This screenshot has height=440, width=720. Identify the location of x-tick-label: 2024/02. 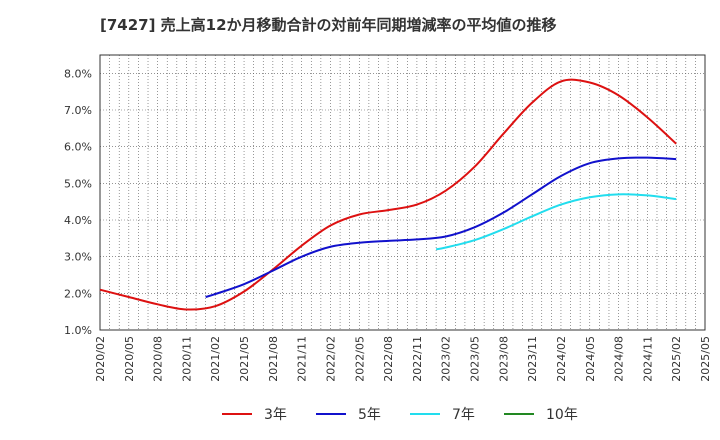
(561, 359).